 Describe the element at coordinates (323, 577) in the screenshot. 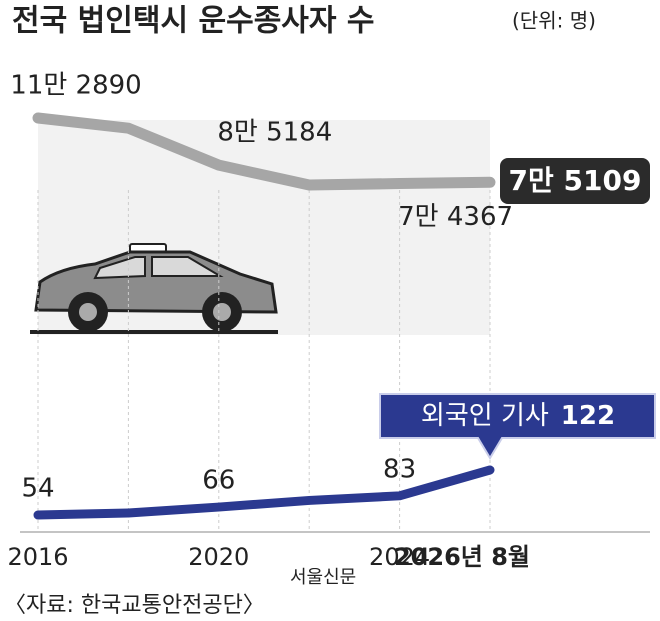

I see `watermark: 서울신문` at that location.